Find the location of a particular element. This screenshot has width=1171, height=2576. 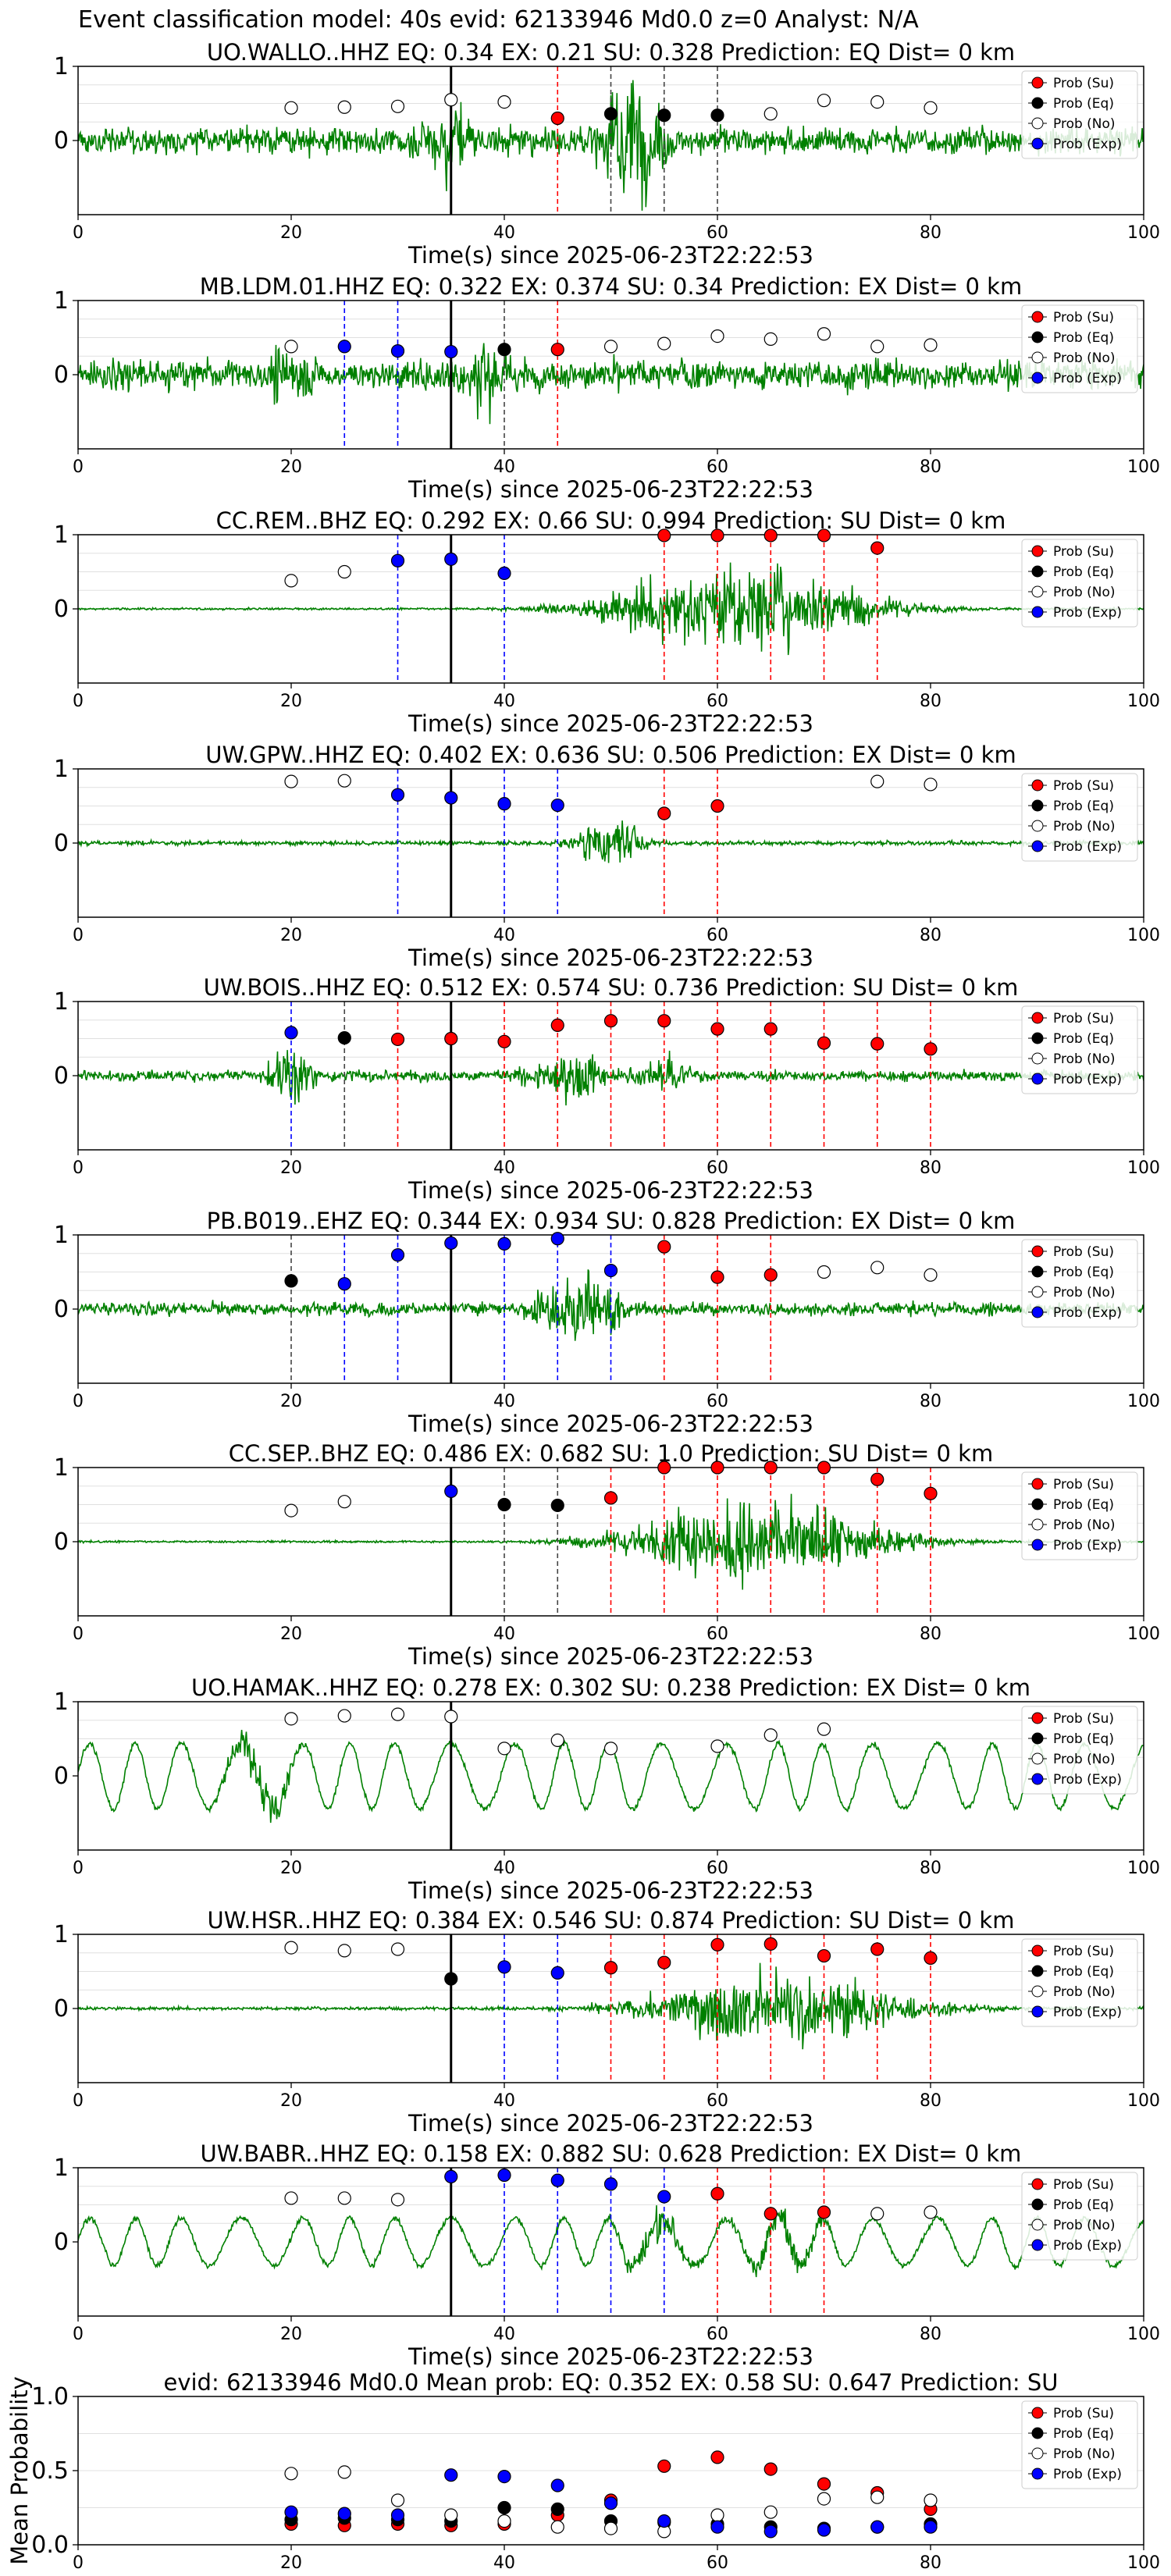

x-tick-label: 40 is located at coordinates (504, 701).